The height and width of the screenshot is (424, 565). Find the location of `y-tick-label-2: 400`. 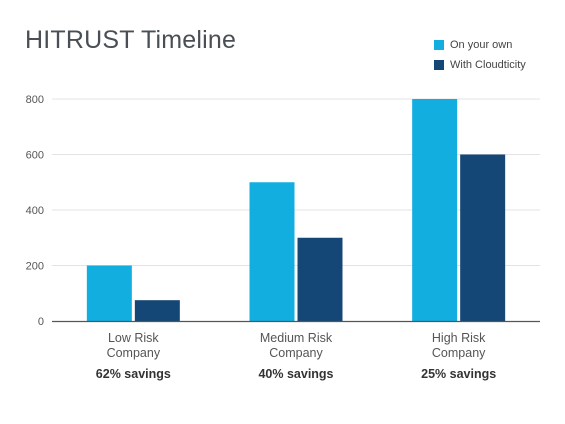

y-tick-label-2: 400 is located at coordinates (35, 211).